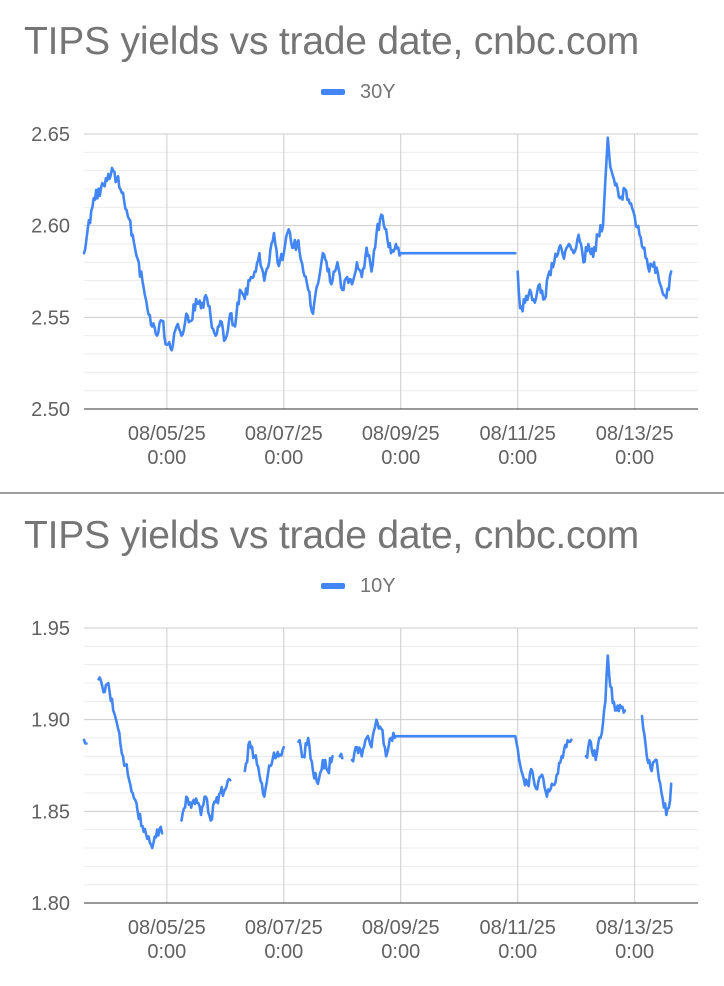 The image size is (724, 986). What do you see at coordinates (50, 721) in the screenshot?
I see `y-tick-label: 1.90` at bounding box center [50, 721].